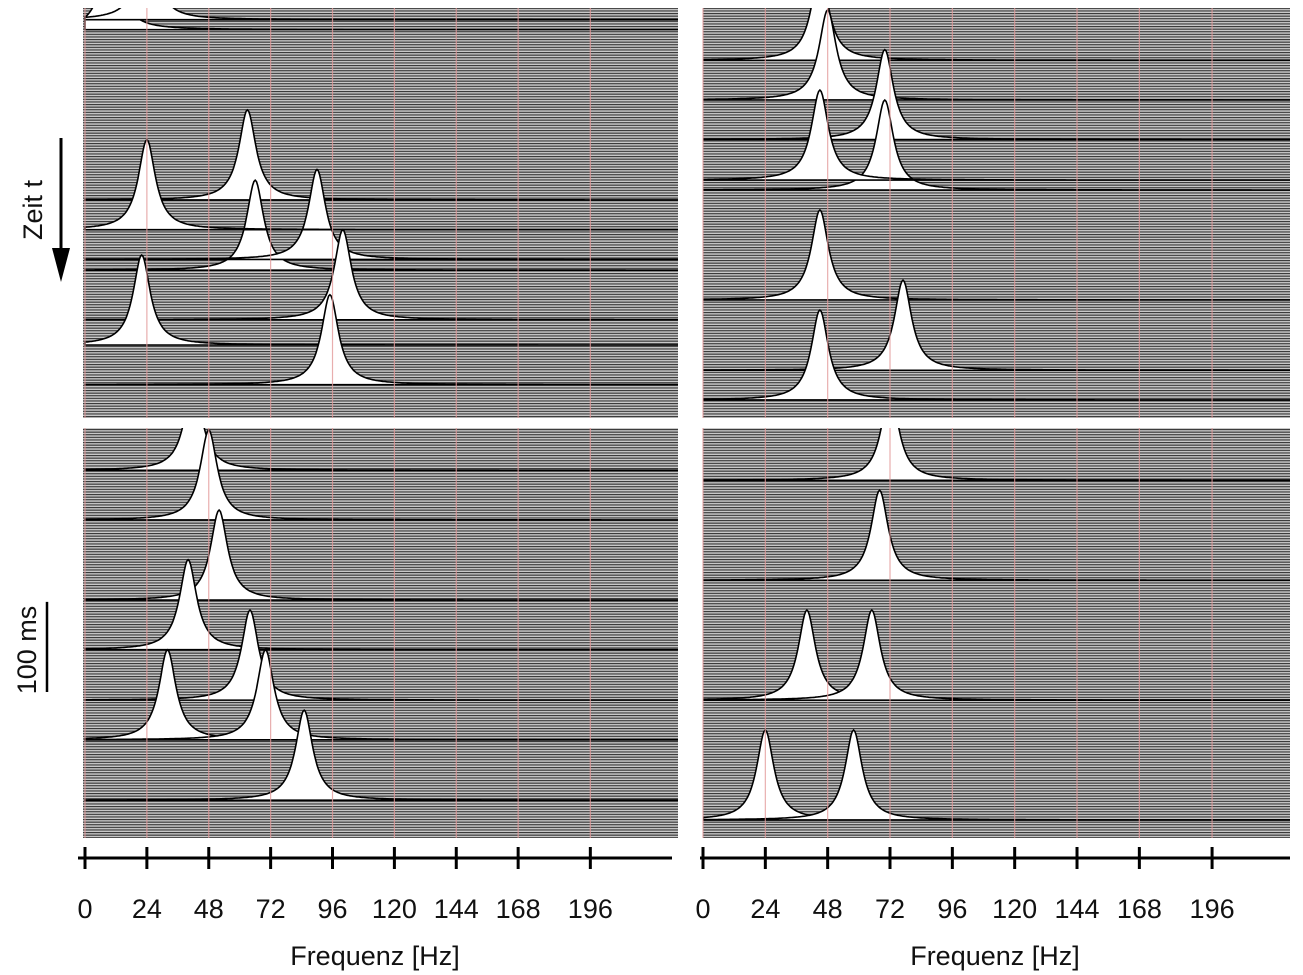 This screenshot has width=1303, height=975. I want to click on time-arrow-head, so click(61, 265).